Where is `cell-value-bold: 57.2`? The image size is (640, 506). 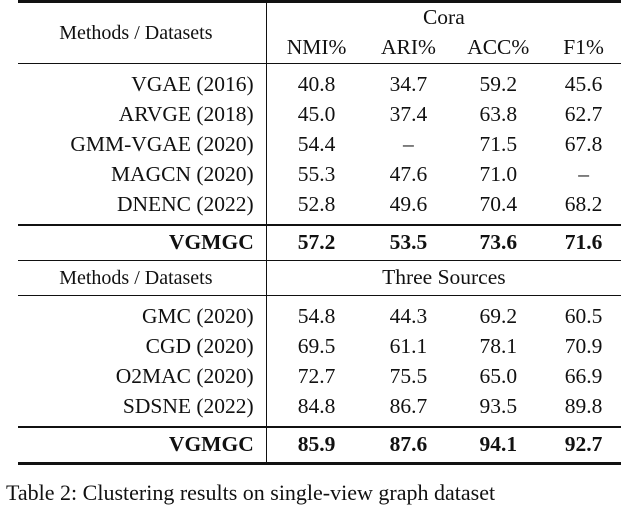 cell-value-bold: 57.2 is located at coordinates (316, 242).